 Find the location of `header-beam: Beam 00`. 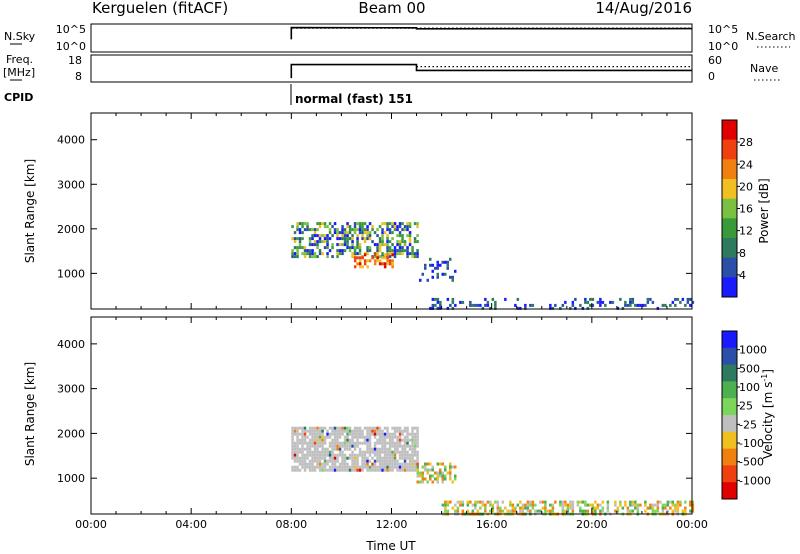

header-beam: Beam 00 is located at coordinates (391, 8).